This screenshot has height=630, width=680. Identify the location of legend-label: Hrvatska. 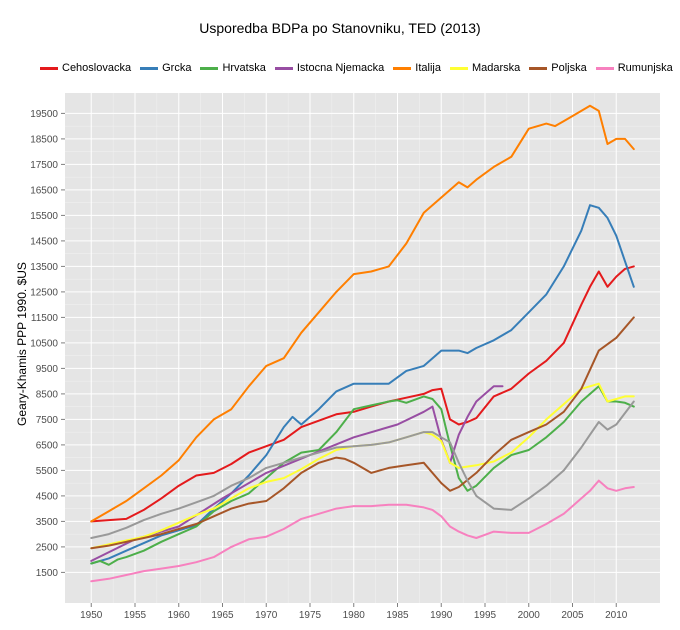
(244, 68).